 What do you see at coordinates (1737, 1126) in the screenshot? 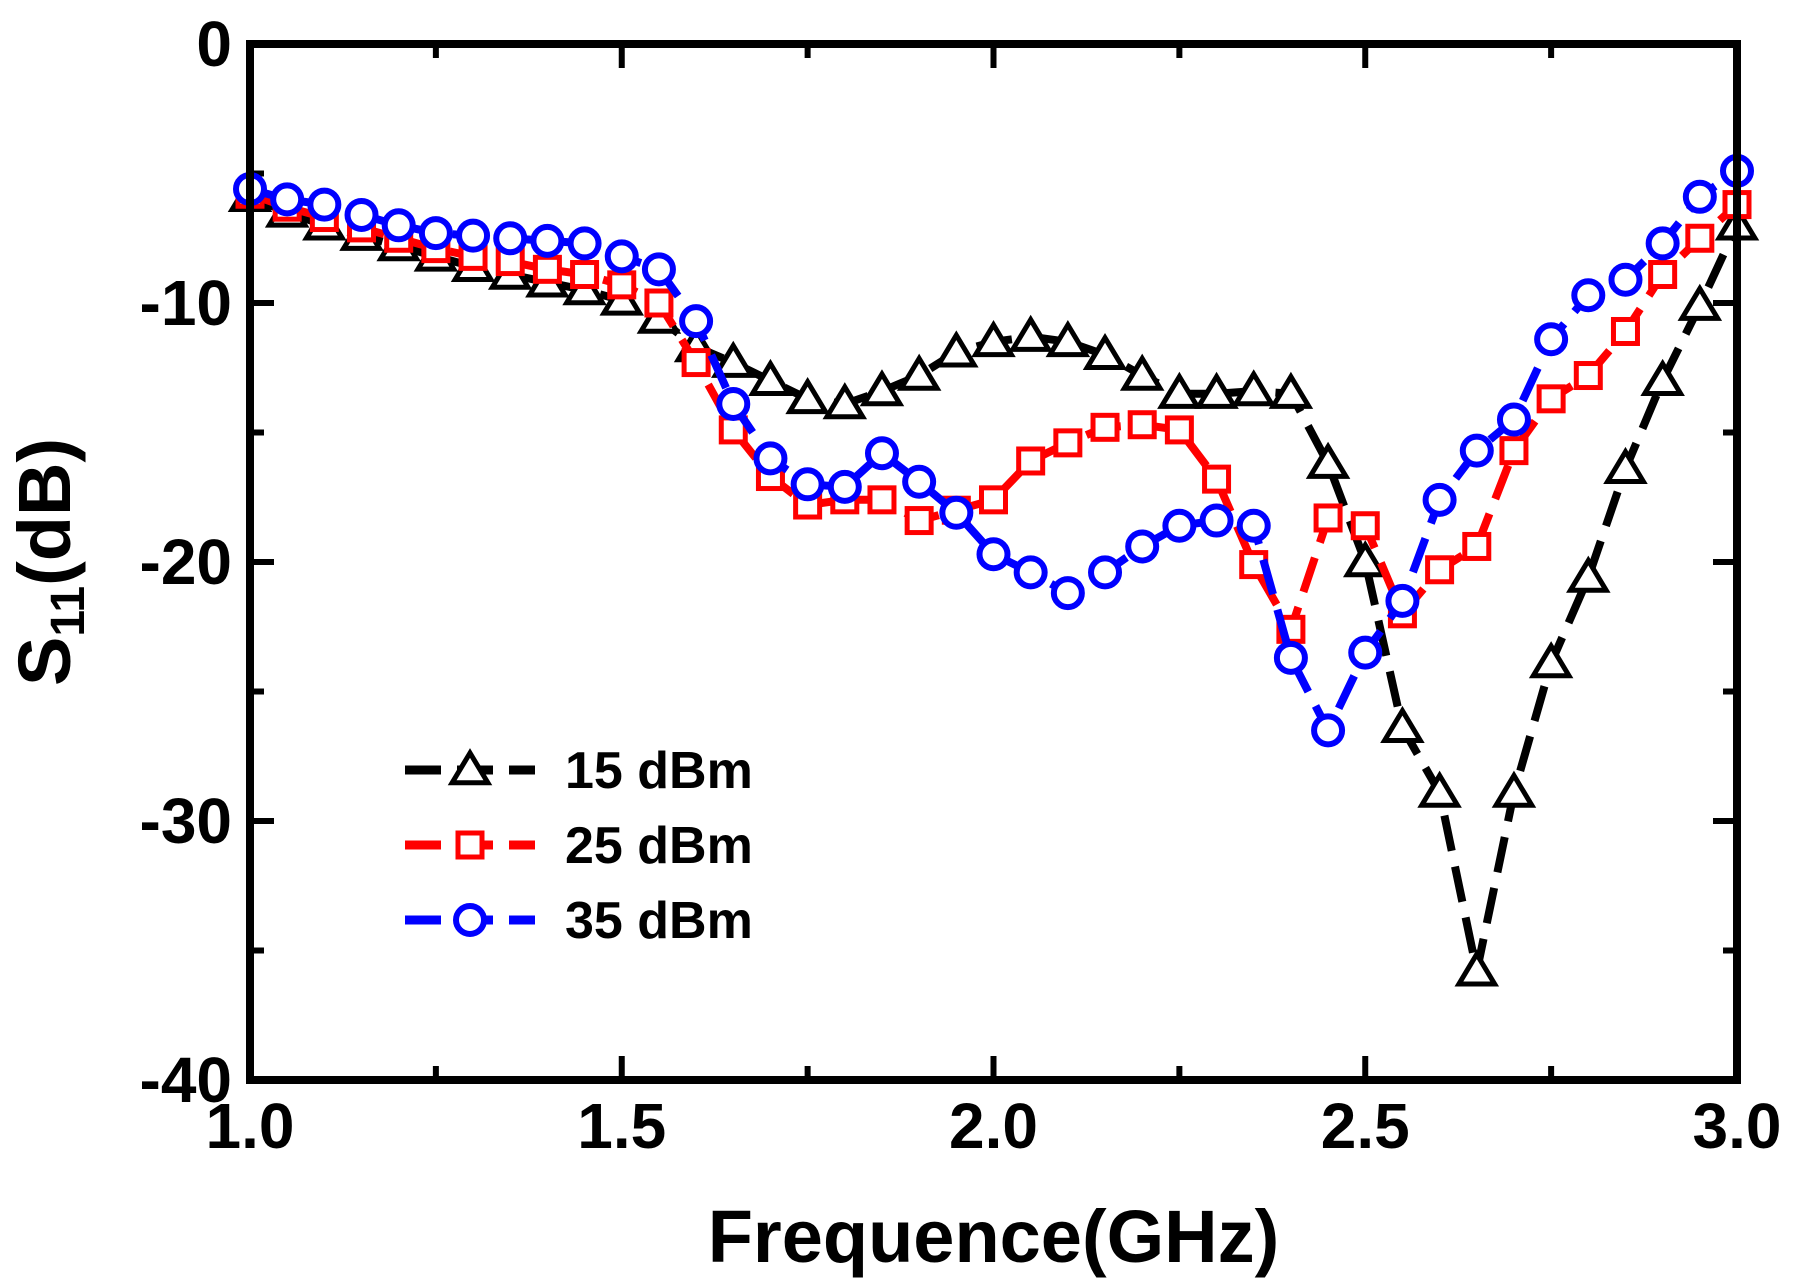
I see `x-tick-label: 3.0` at bounding box center [1737, 1126].